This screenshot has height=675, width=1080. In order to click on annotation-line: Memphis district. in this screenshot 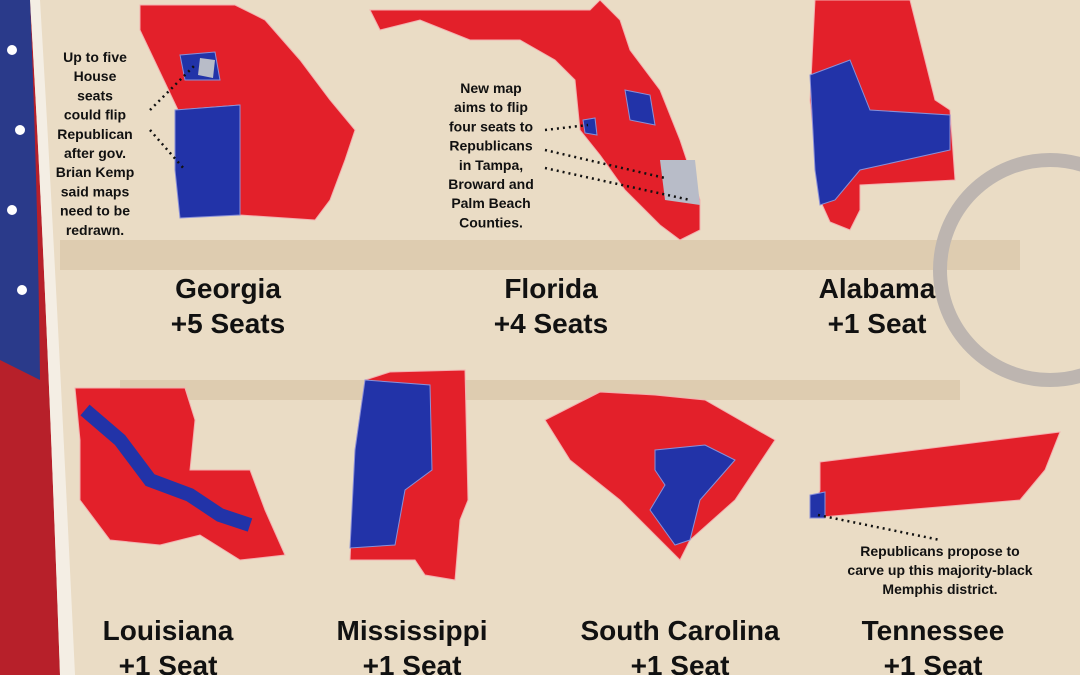, I will do `click(939, 589)`.